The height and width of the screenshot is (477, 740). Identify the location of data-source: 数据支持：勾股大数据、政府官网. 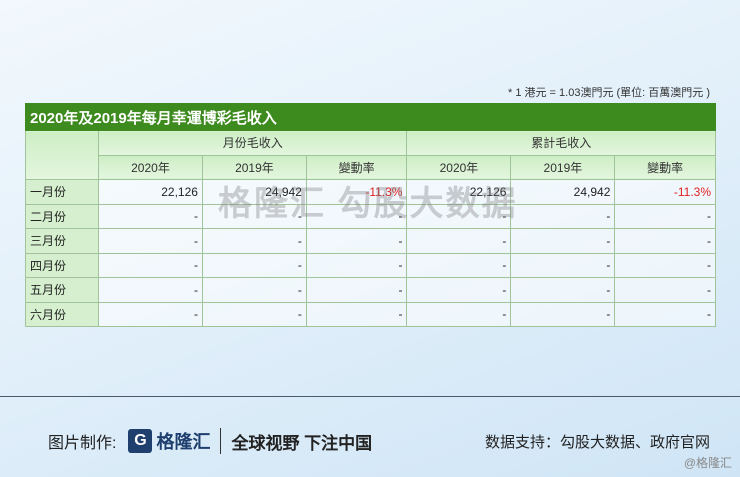
(597, 442).